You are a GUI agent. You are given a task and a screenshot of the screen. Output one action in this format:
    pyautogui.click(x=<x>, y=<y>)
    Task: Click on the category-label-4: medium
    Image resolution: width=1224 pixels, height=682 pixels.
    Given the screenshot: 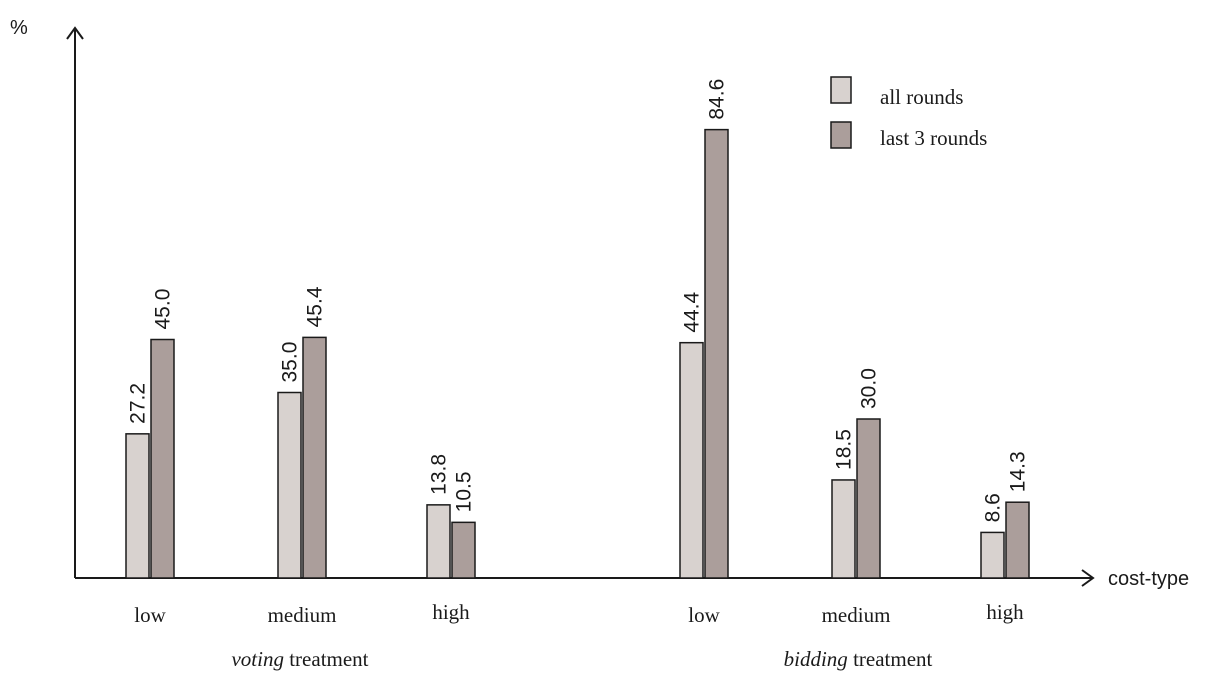 What is the action you would take?
    pyautogui.click(x=856, y=615)
    